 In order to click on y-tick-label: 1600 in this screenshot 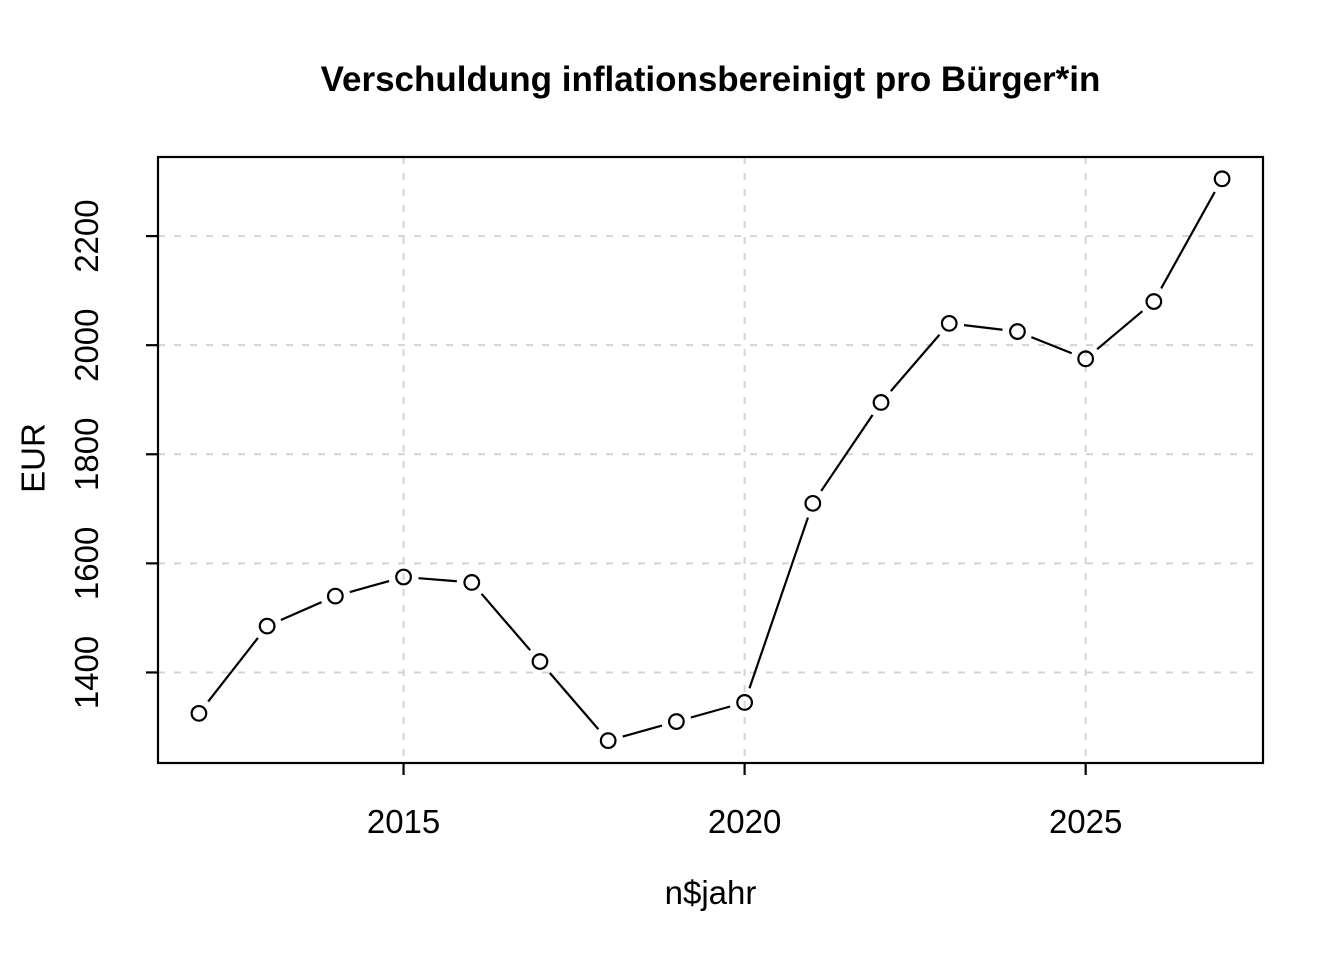, I will do `click(86, 563)`.